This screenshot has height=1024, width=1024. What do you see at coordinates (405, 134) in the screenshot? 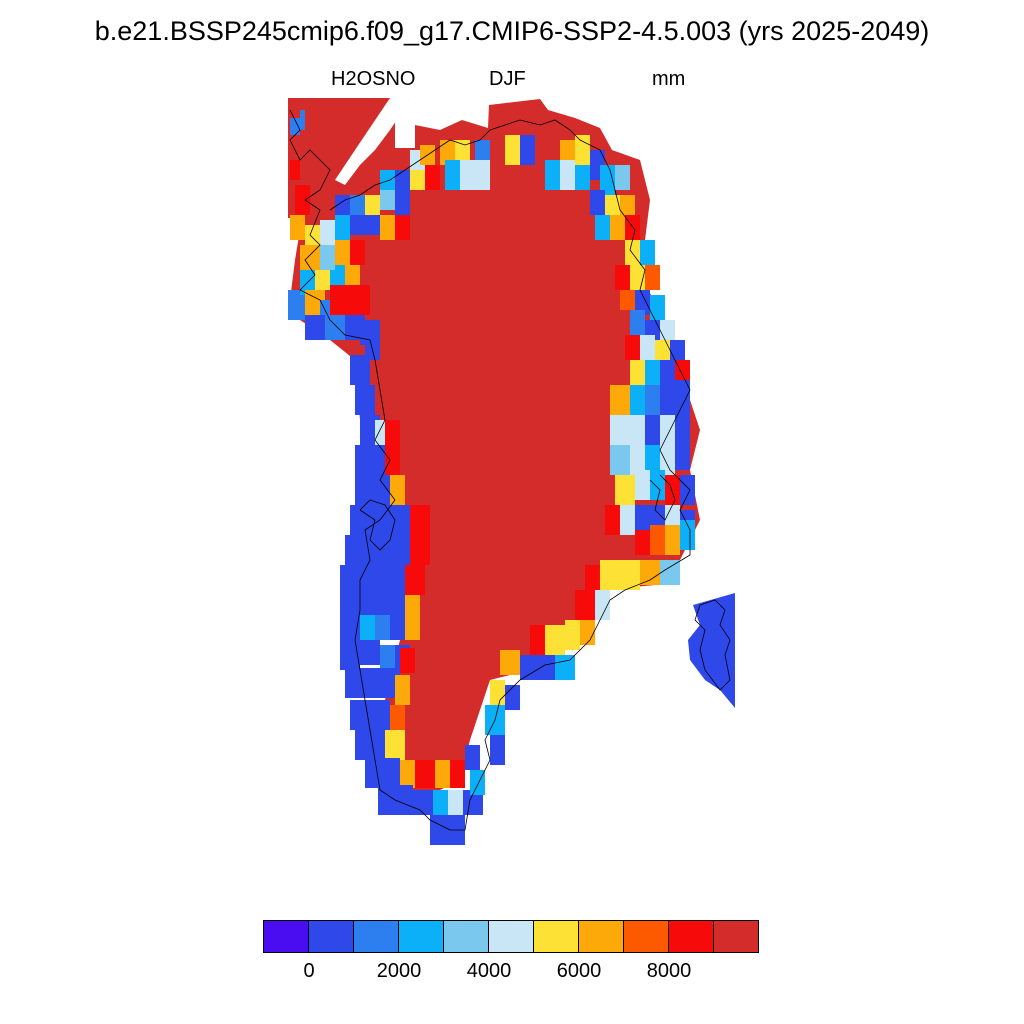
I see `map-gap` at bounding box center [405, 134].